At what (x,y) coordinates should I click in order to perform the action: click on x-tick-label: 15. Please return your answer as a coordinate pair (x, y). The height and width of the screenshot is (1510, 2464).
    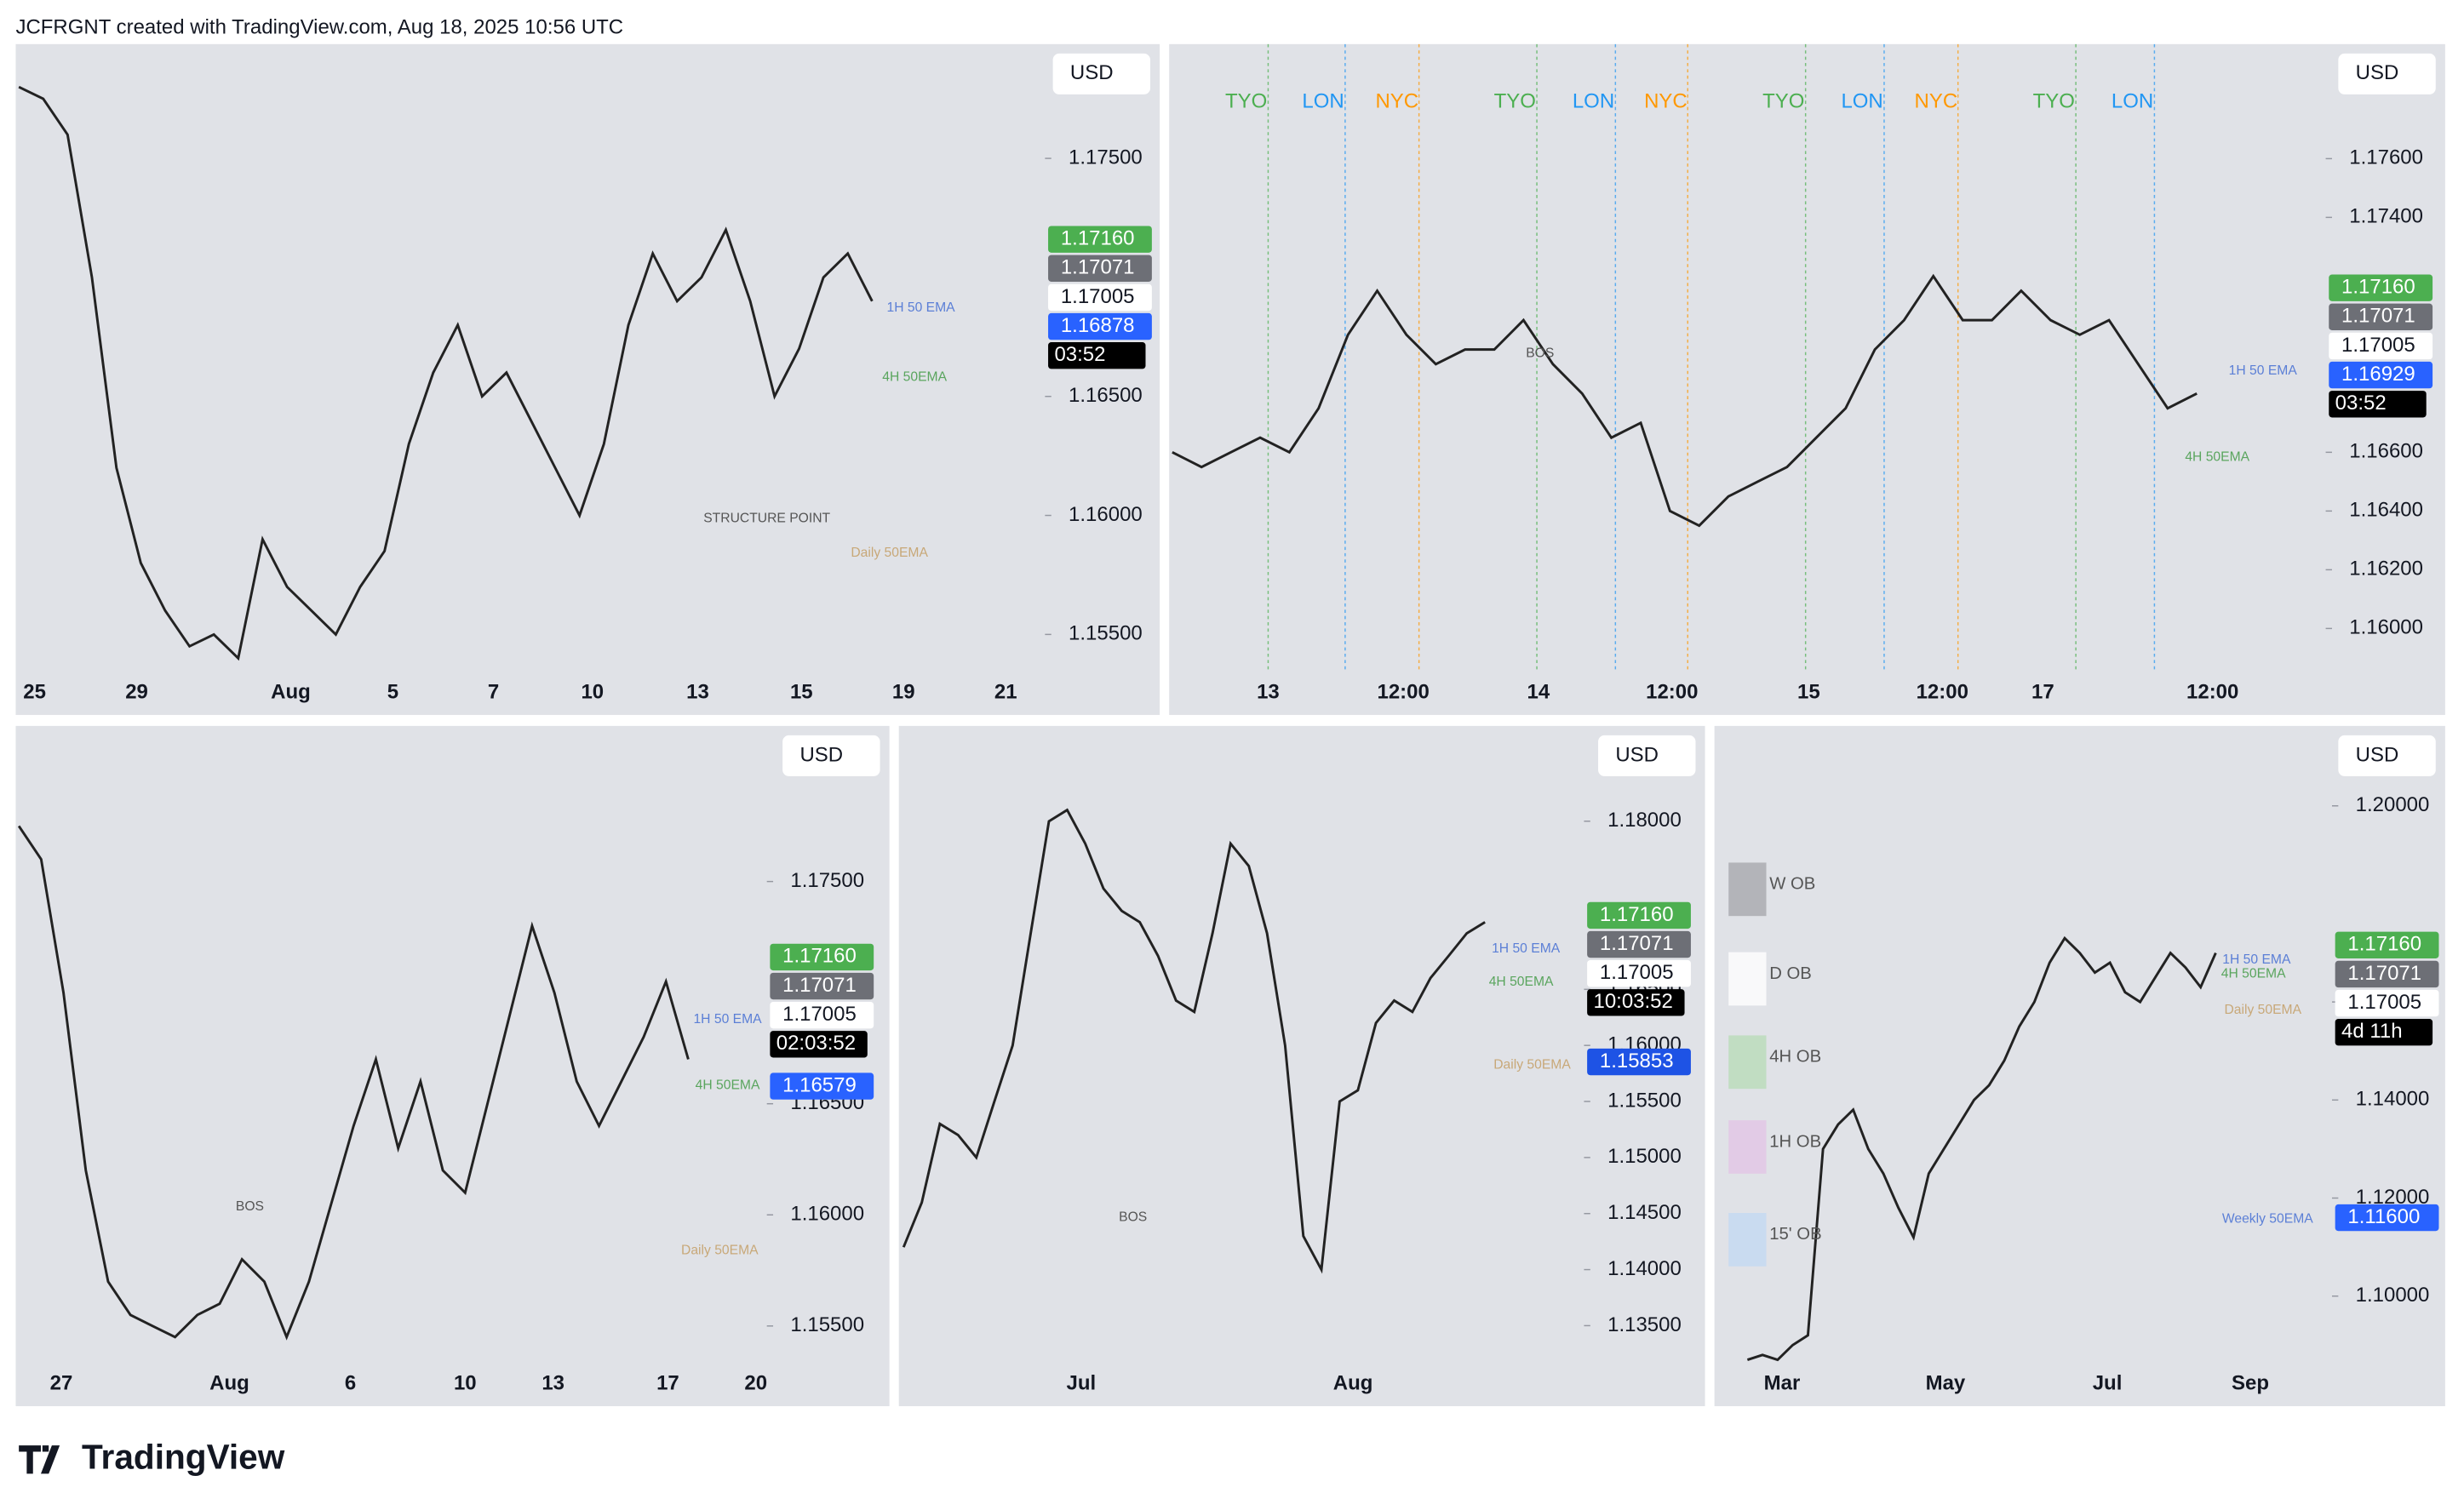
    Looking at the image, I should click on (1808, 691).